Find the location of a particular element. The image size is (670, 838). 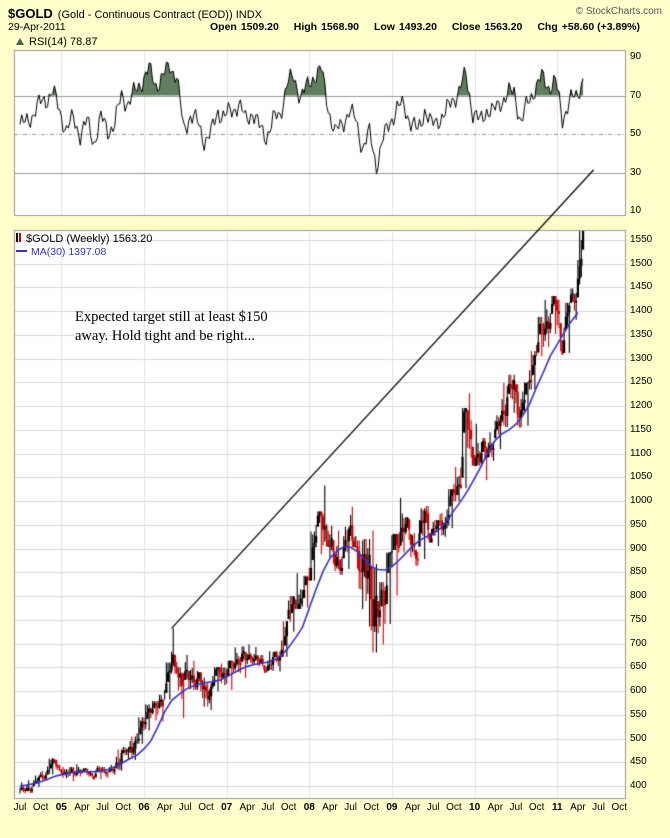

rsi-legend: RSI(14) 78.87 is located at coordinates (56, 42).